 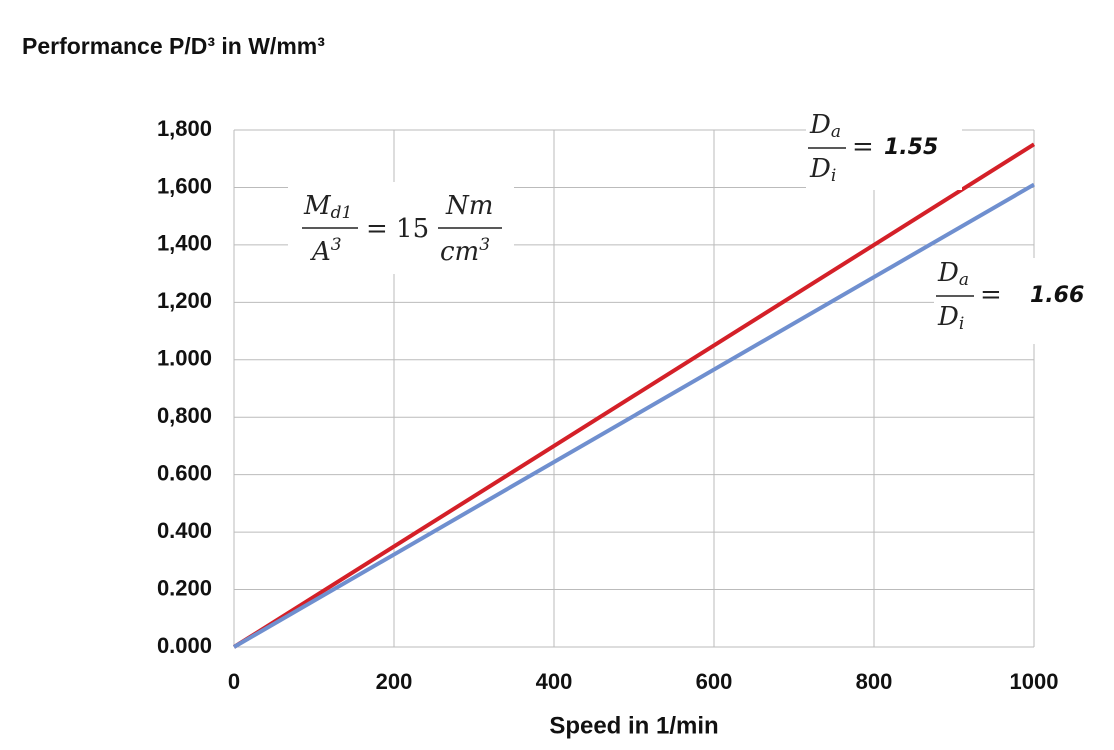 What do you see at coordinates (1034, 681) in the screenshot?
I see `x-tick-label: 1000` at bounding box center [1034, 681].